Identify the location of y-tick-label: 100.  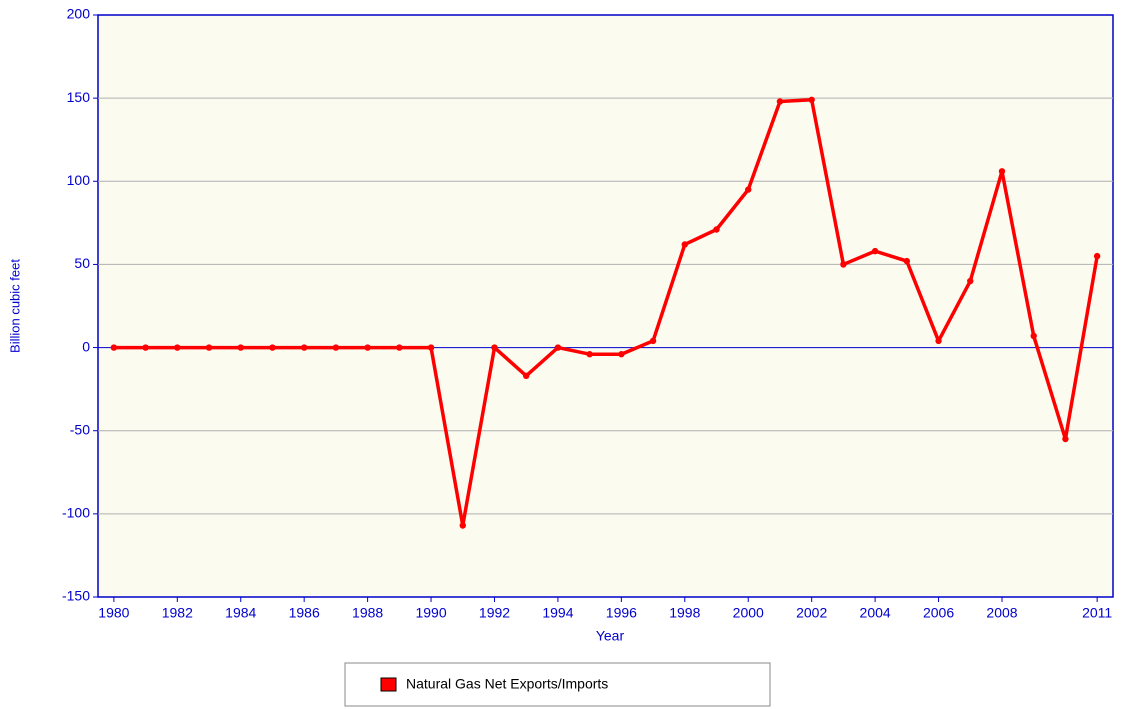
(79, 180).